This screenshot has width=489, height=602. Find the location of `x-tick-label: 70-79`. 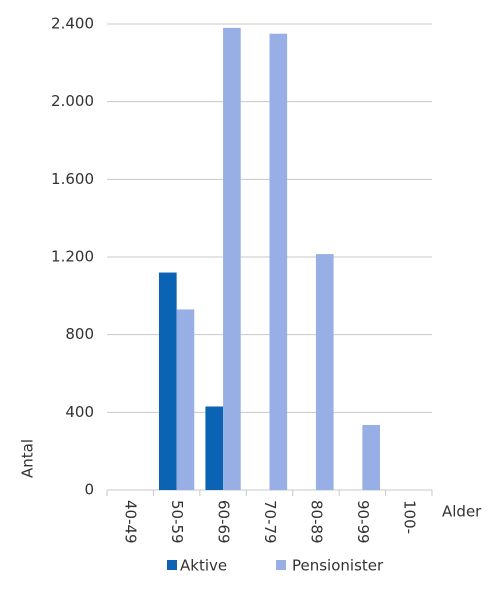

x-tick-label: 70-79 is located at coordinates (270, 522).